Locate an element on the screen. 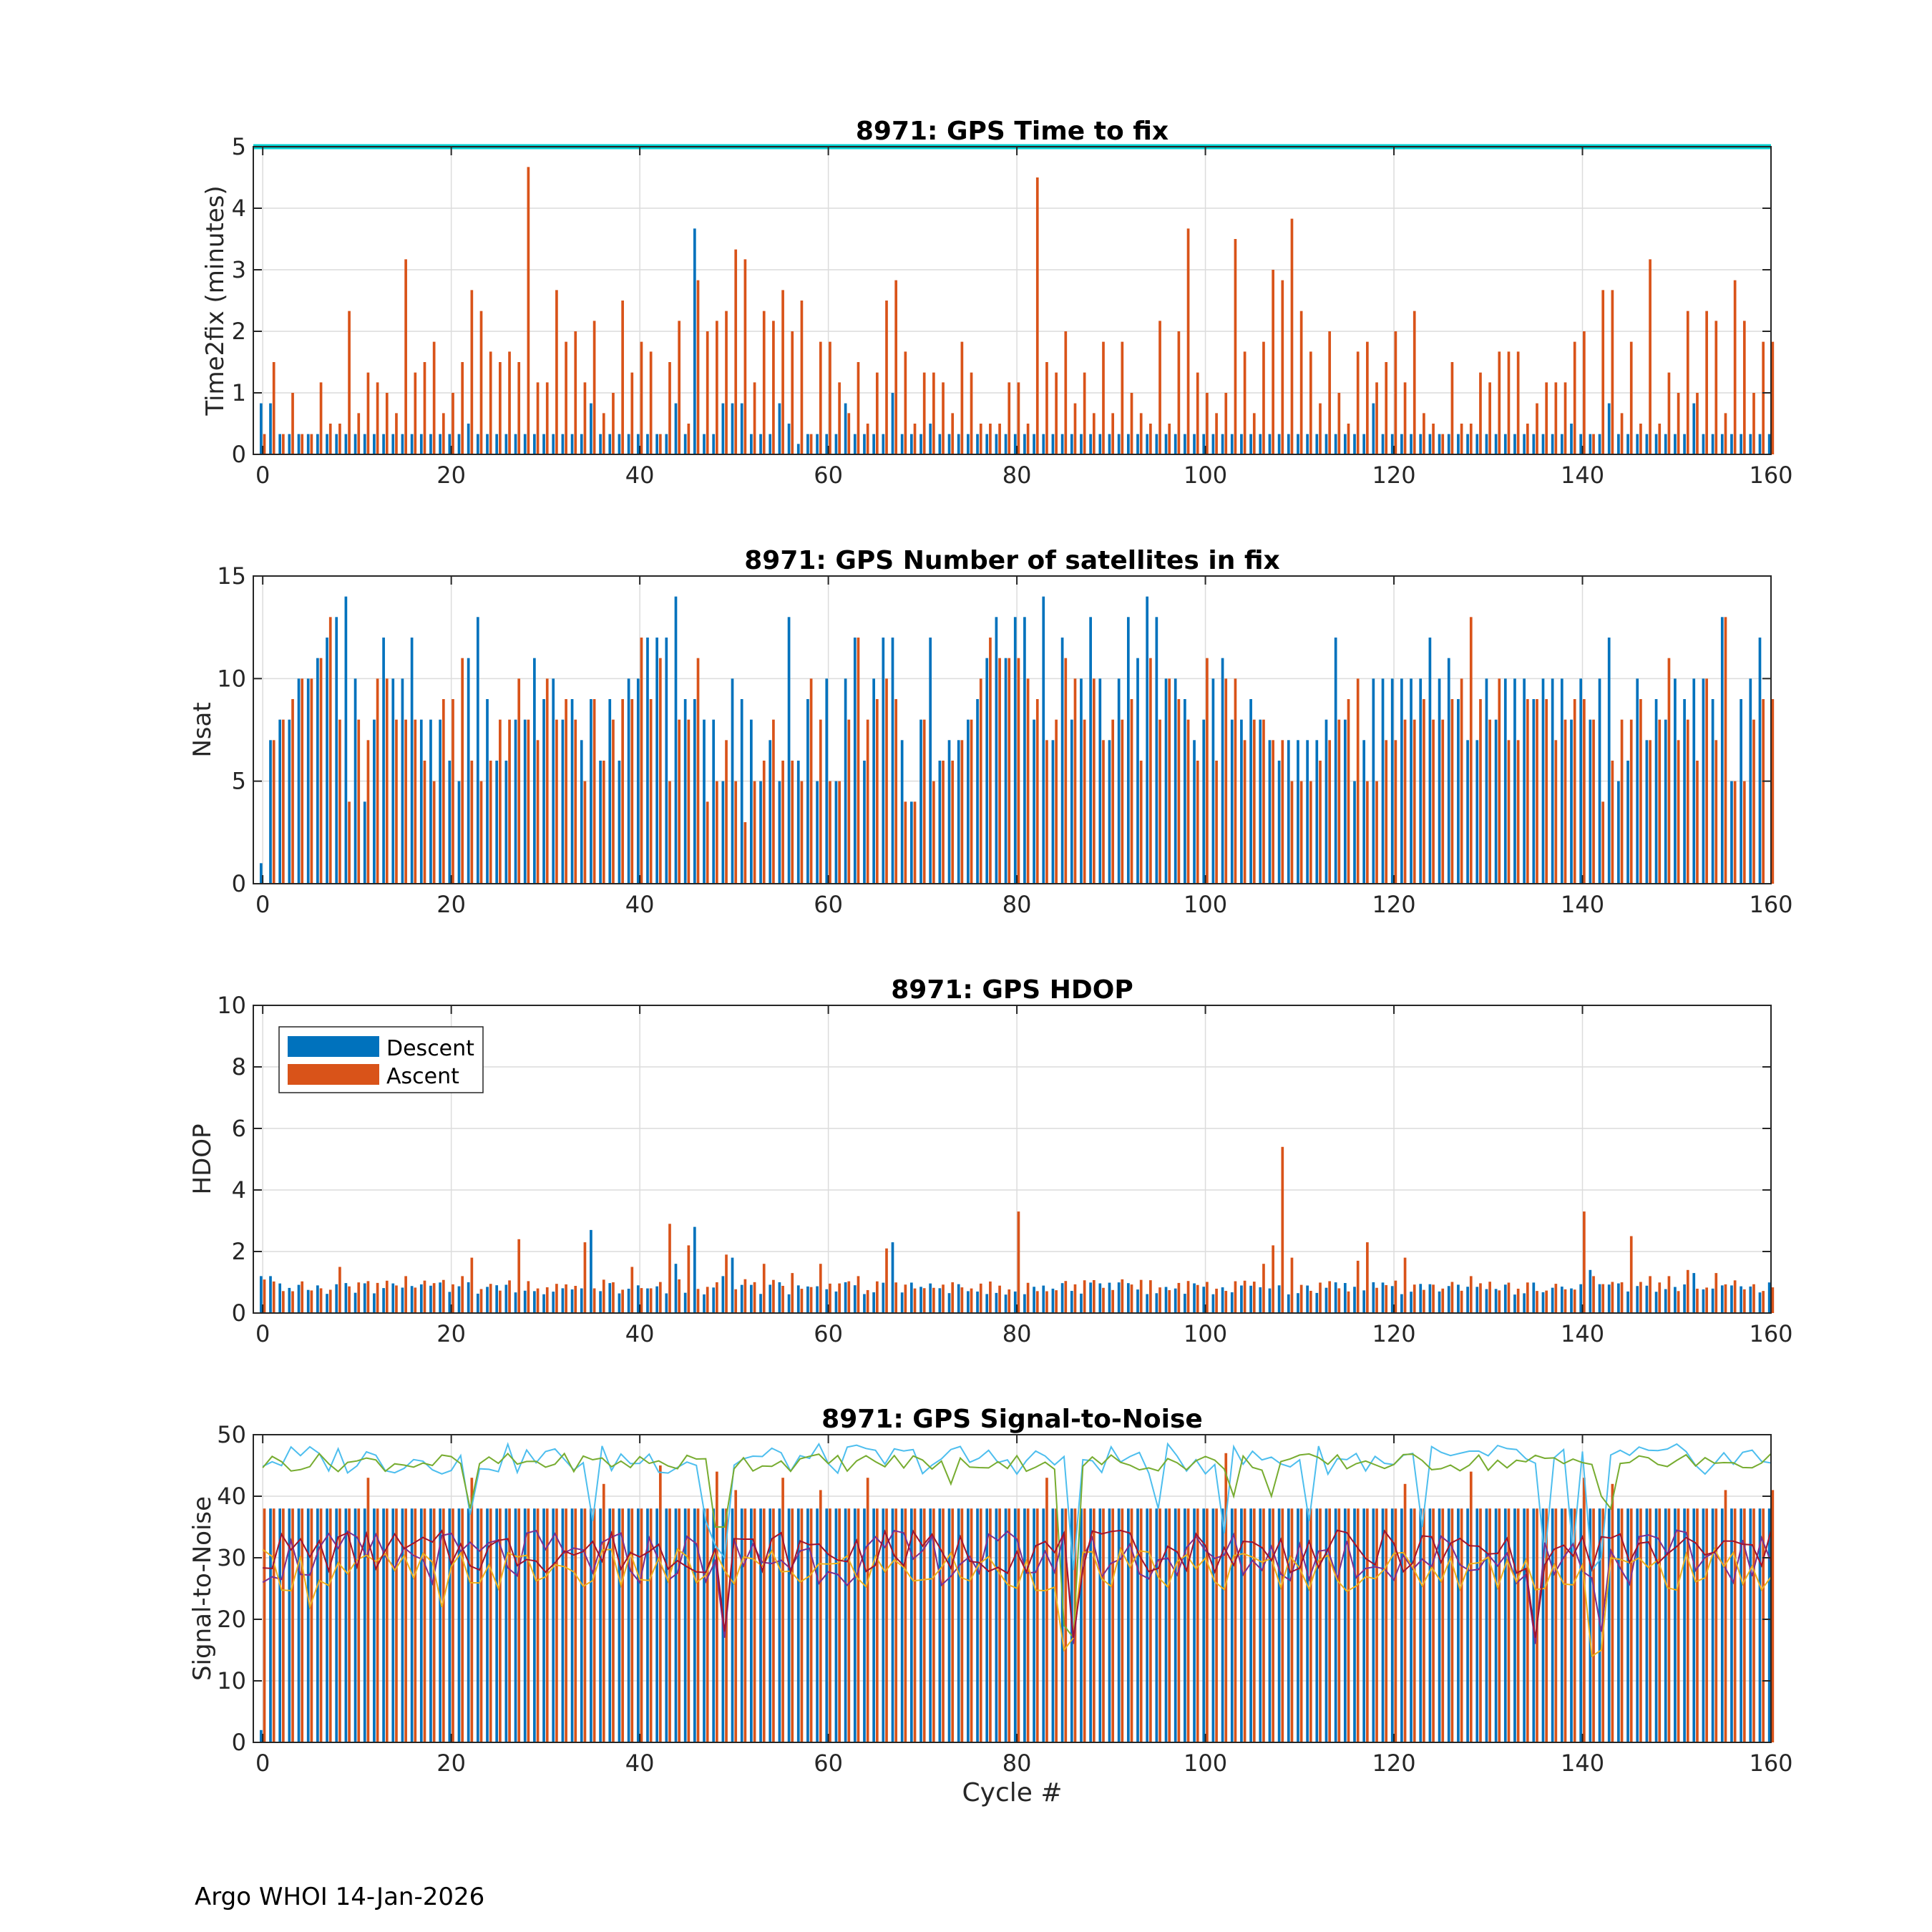 The width and height of the screenshot is (1932, 1932). x-tick-label: 60 is located at coordinates (828, 904).